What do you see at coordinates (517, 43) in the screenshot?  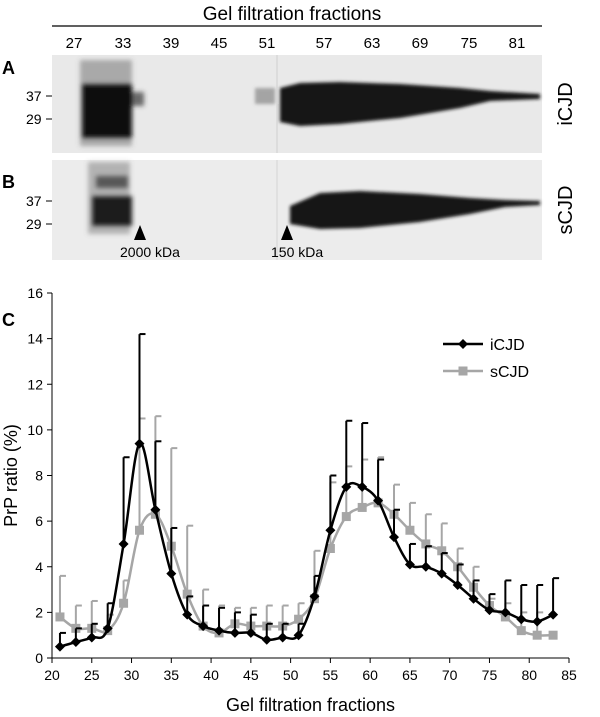 I see `lane-label: 81` at bounding box center [517, 43].